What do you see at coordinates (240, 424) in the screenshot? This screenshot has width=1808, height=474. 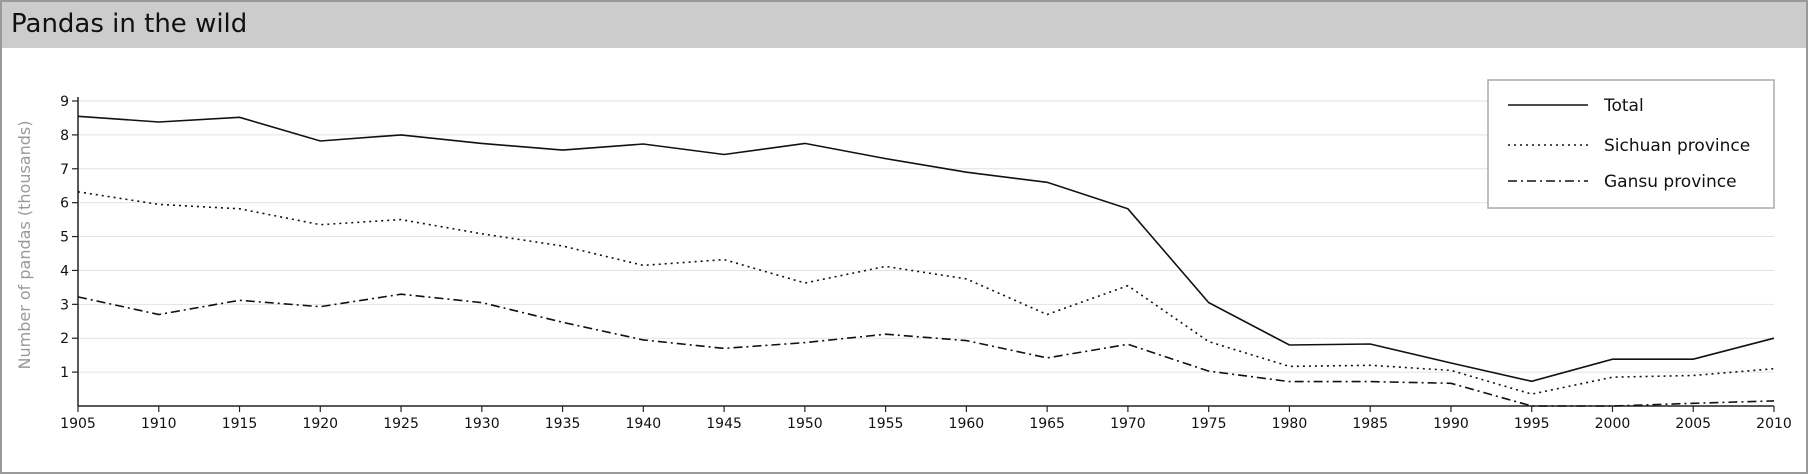 I see `x-tick-label: 1915` at bounding box center [240, 424].